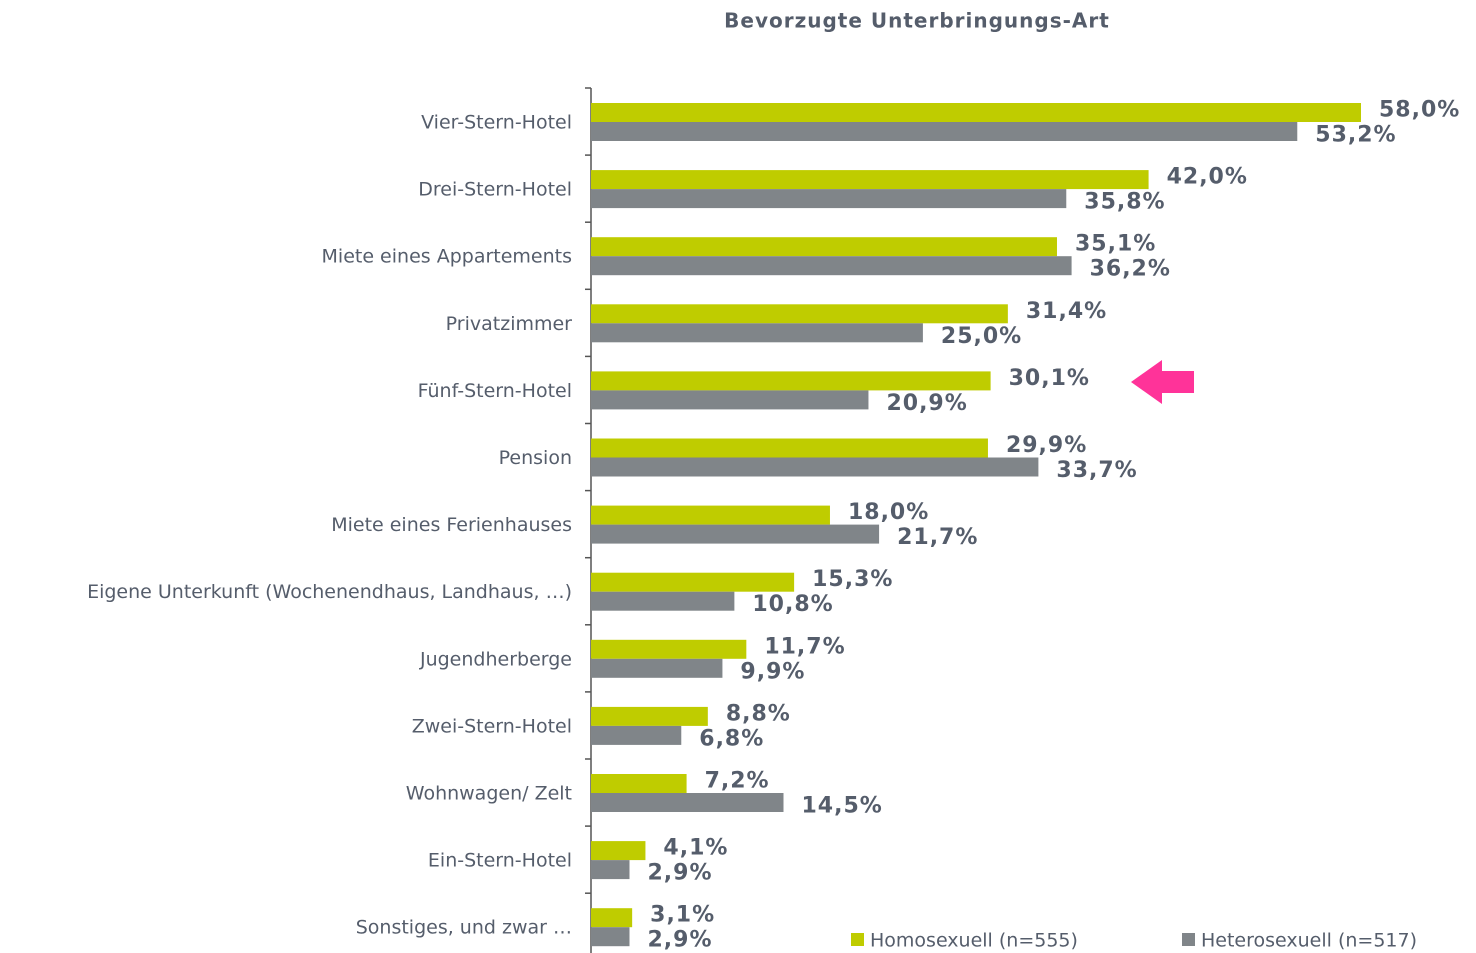 This screenshot has height=953, width=1476. What do you see at coordinates (731, 738) in the screenshot?
I see `value-label: 6,8%` at bounding box center [731, 738].